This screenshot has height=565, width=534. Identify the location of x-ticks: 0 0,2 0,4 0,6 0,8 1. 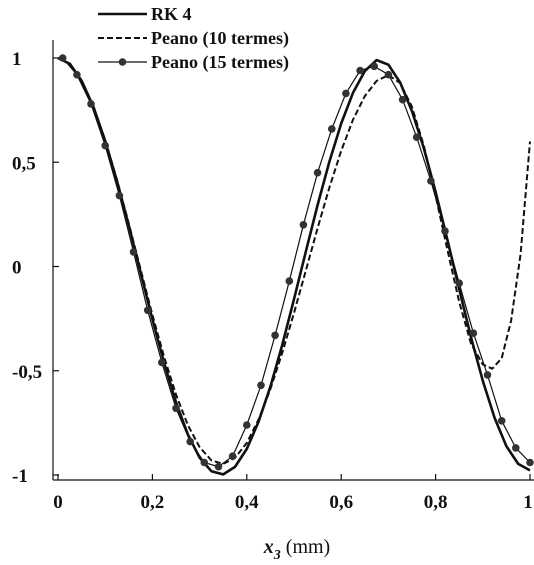
(293, 493).